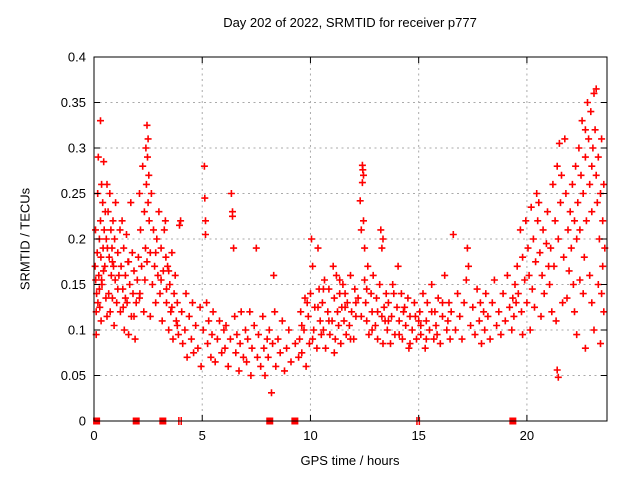  Describe the element at coordinates (77, 330) in the screenshot. I see `y-tick-label: 0.1` at that location.